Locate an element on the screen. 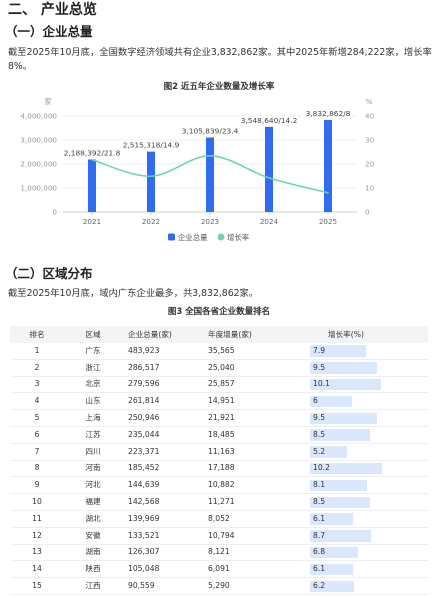 The height and width of the screenshot is (598, 438). bar-2022 is located at coordinates (151, 181).